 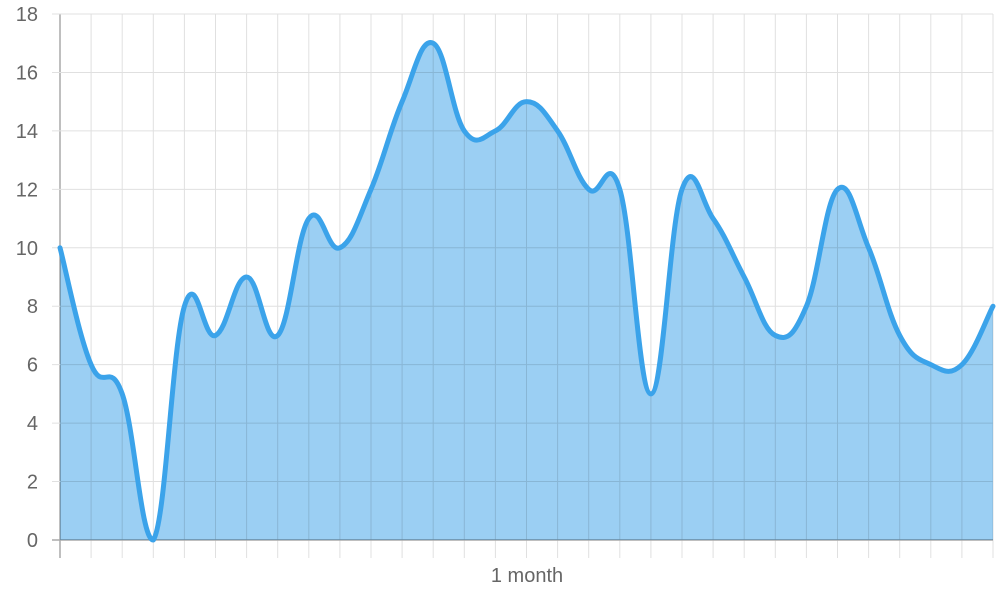 What do you see at coordinates (27, 73) in the screenshot?
I see `y-tick-label: 16` at bounding box center [27, 73].